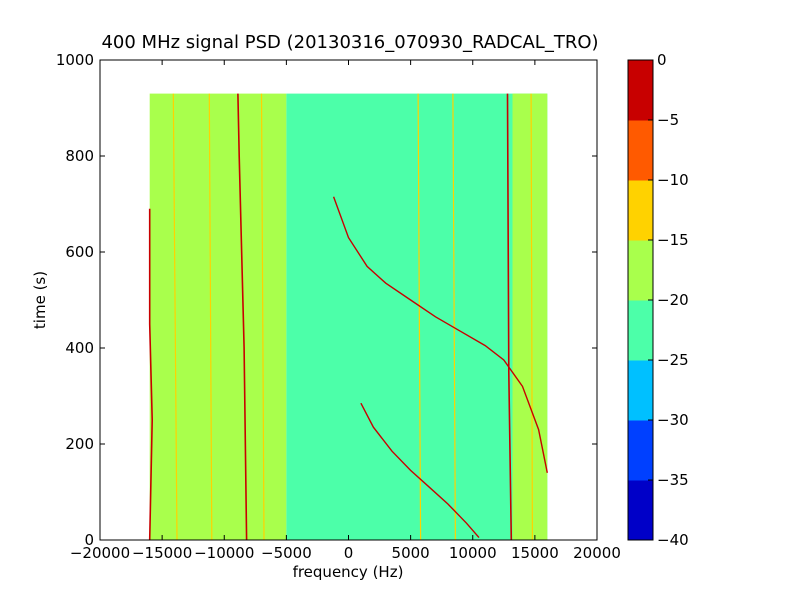  Describe the element at coordinates (673, 420) in the screenshot. I see `colorbar-tick-label: −30` at that location.